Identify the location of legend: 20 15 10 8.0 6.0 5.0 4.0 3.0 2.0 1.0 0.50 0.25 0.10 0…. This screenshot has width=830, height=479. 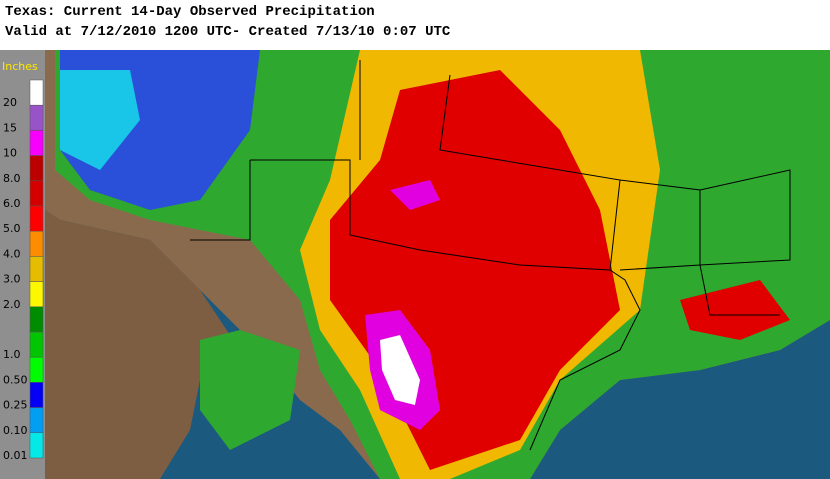
(23, 270).